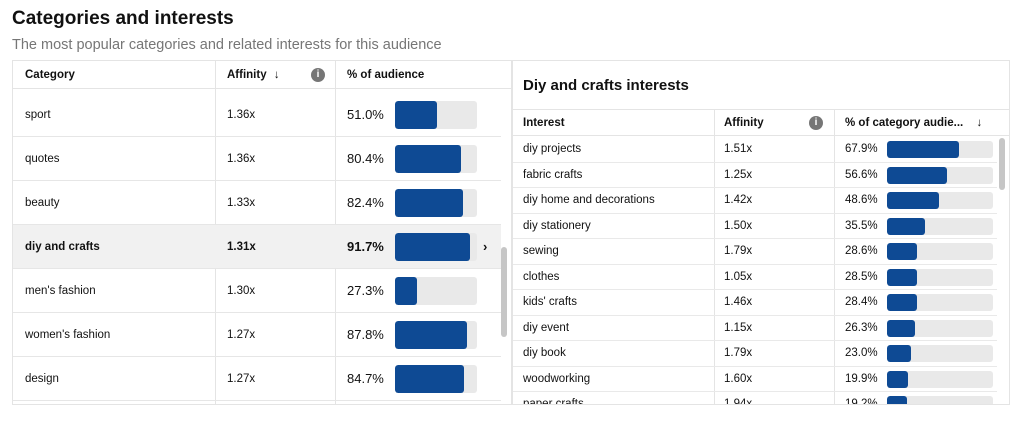 The image size is (1024, 428). What do you see at coordinates (861, 174) in the screenshot?
I see `category-audience-percent: 56.6%` at bounding box center [861, 174].